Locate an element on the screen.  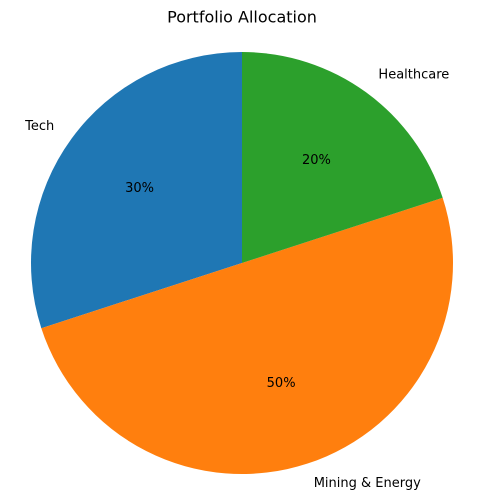
value-label: 20% is located at coordinates (316, 160).